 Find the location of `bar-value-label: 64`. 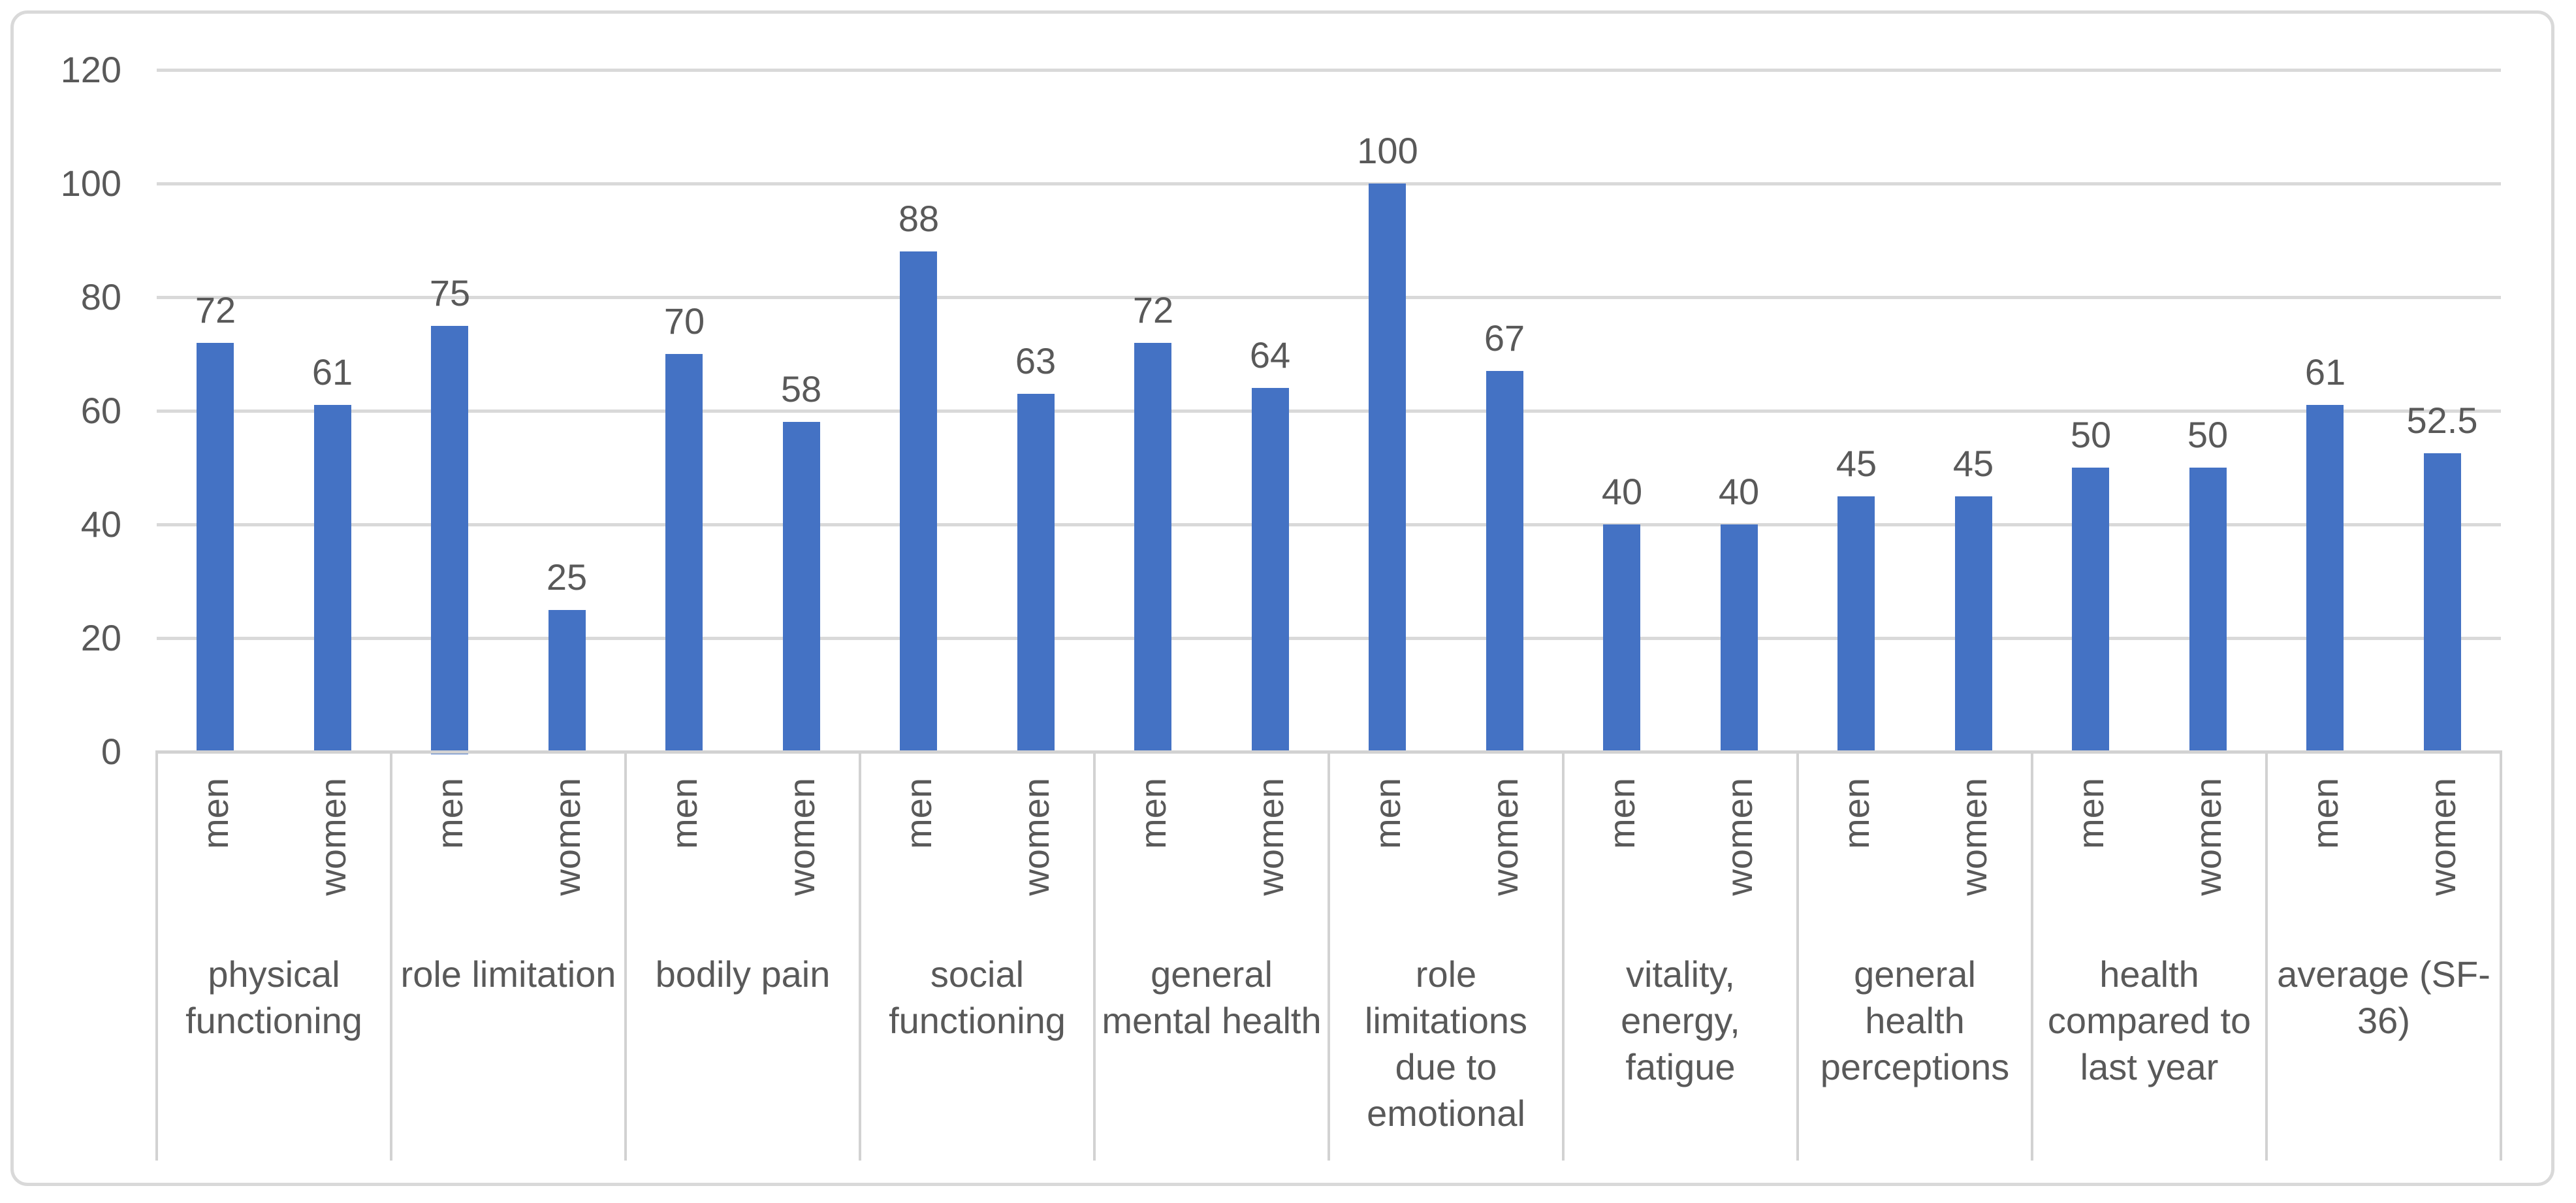

bar-value-label: 64 is located at coordinates (1270, 355).